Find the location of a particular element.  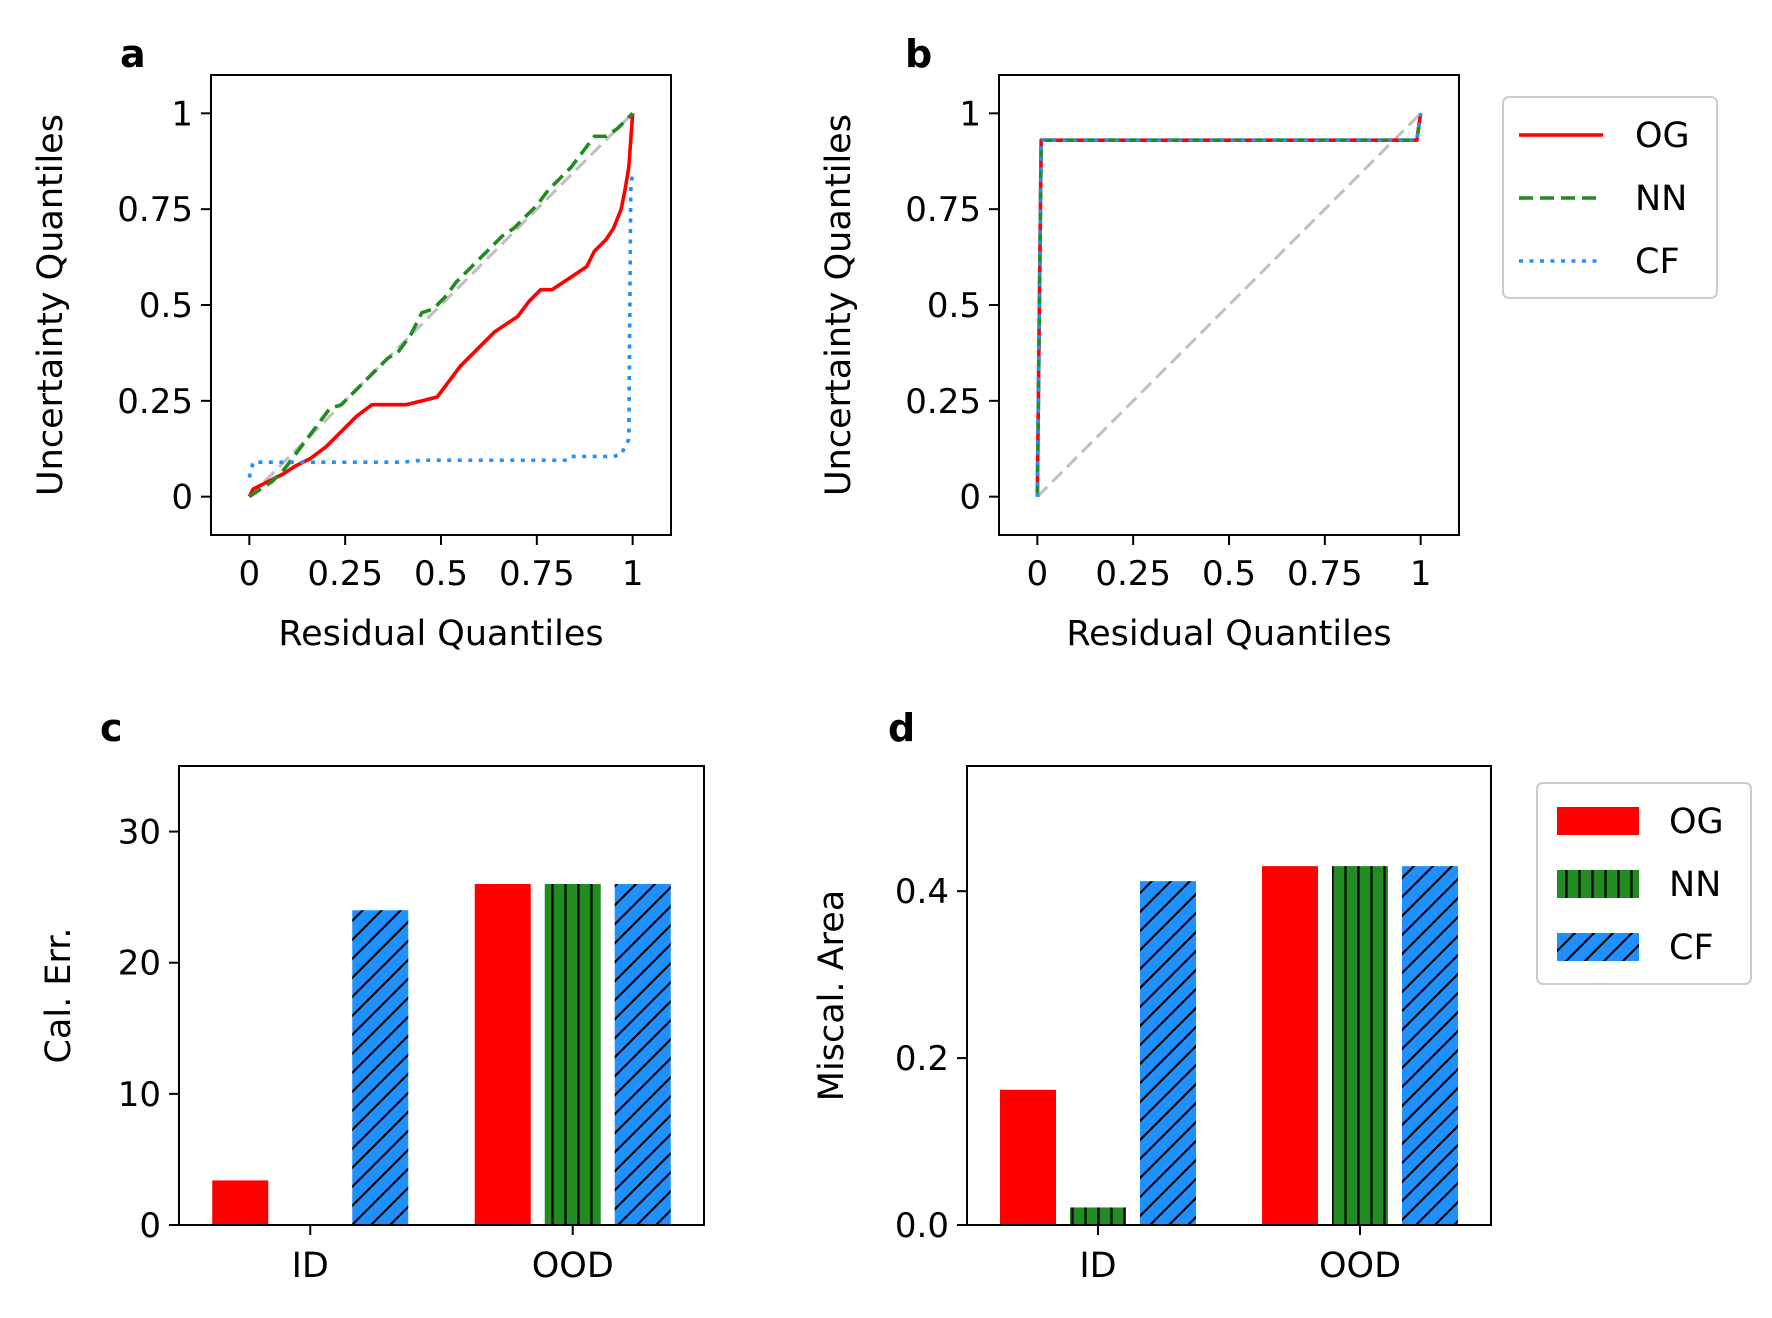

y-axis-label: Cal. Err. is located at coordinates (59, 995).